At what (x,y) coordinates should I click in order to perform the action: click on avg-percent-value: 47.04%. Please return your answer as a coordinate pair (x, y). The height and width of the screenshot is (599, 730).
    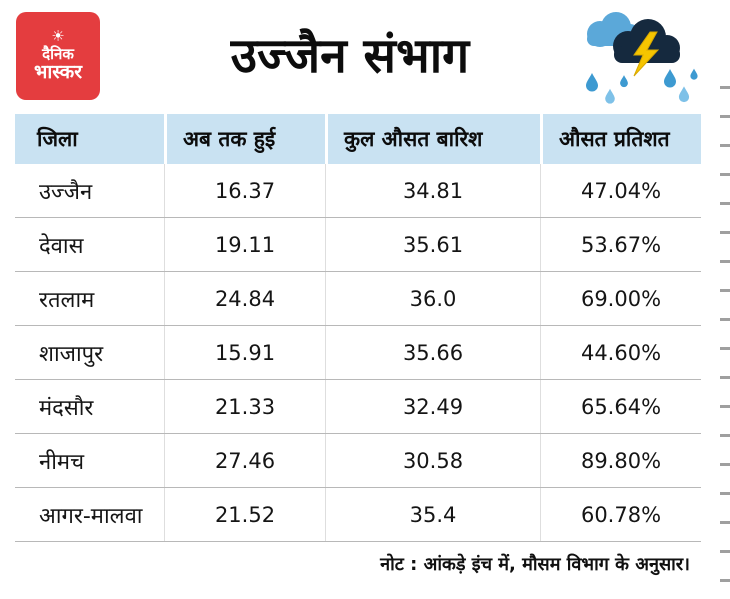
    Looking at the image, I should click on (620, 190).